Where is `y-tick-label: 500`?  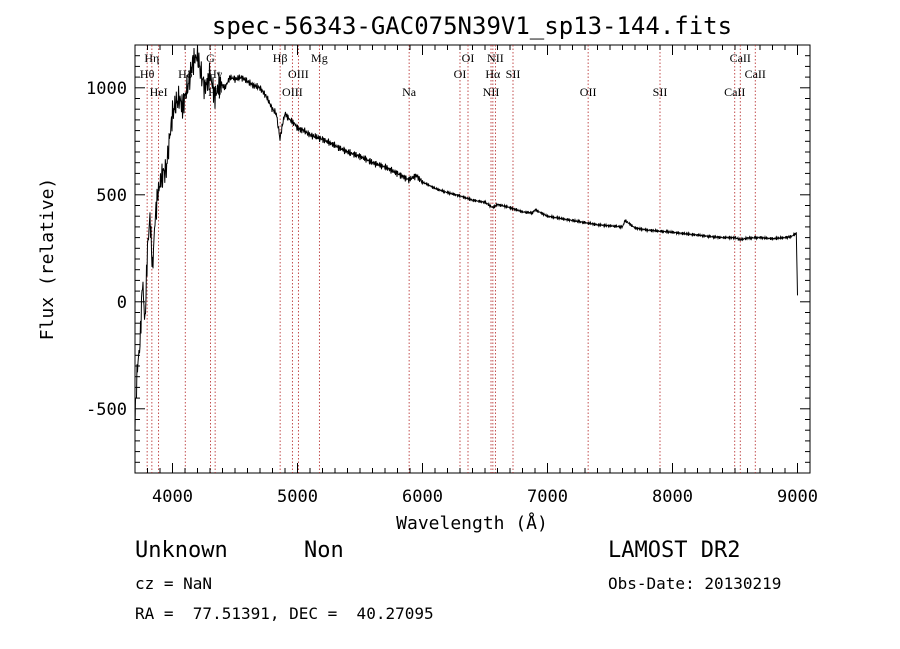 y-tick-label: 500 is located at coordinates (111, 196).